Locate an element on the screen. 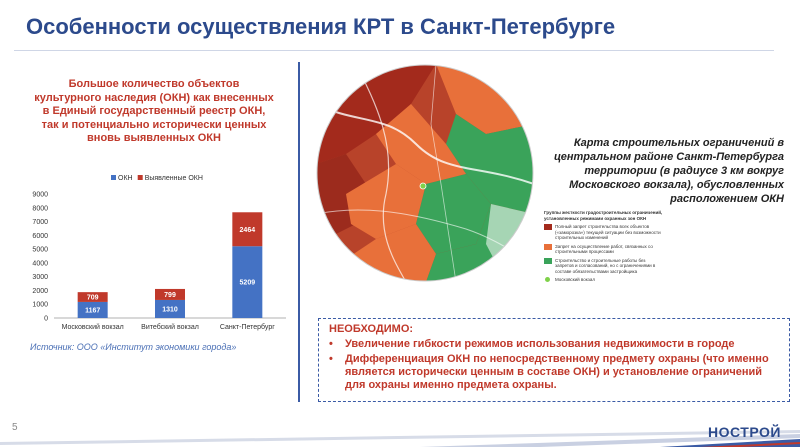 The width and height of the screenshot is (800, 447). bar-value-label: 799 is located at coordinates (170, 295).